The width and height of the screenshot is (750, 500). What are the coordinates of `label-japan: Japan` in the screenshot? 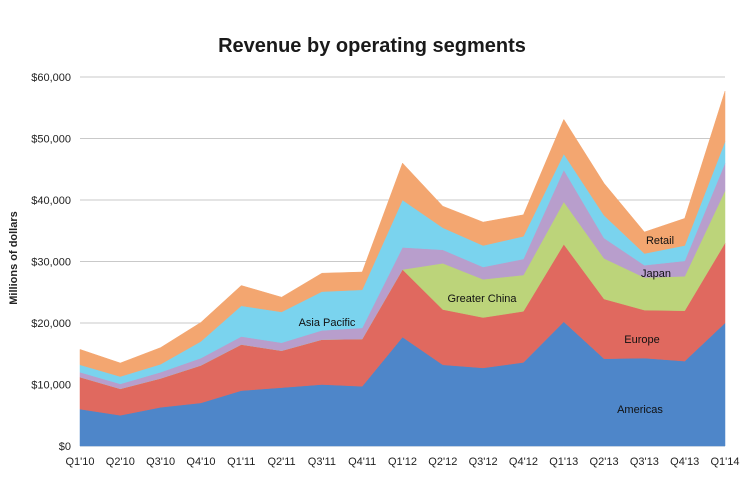 It's located at (656, 274).